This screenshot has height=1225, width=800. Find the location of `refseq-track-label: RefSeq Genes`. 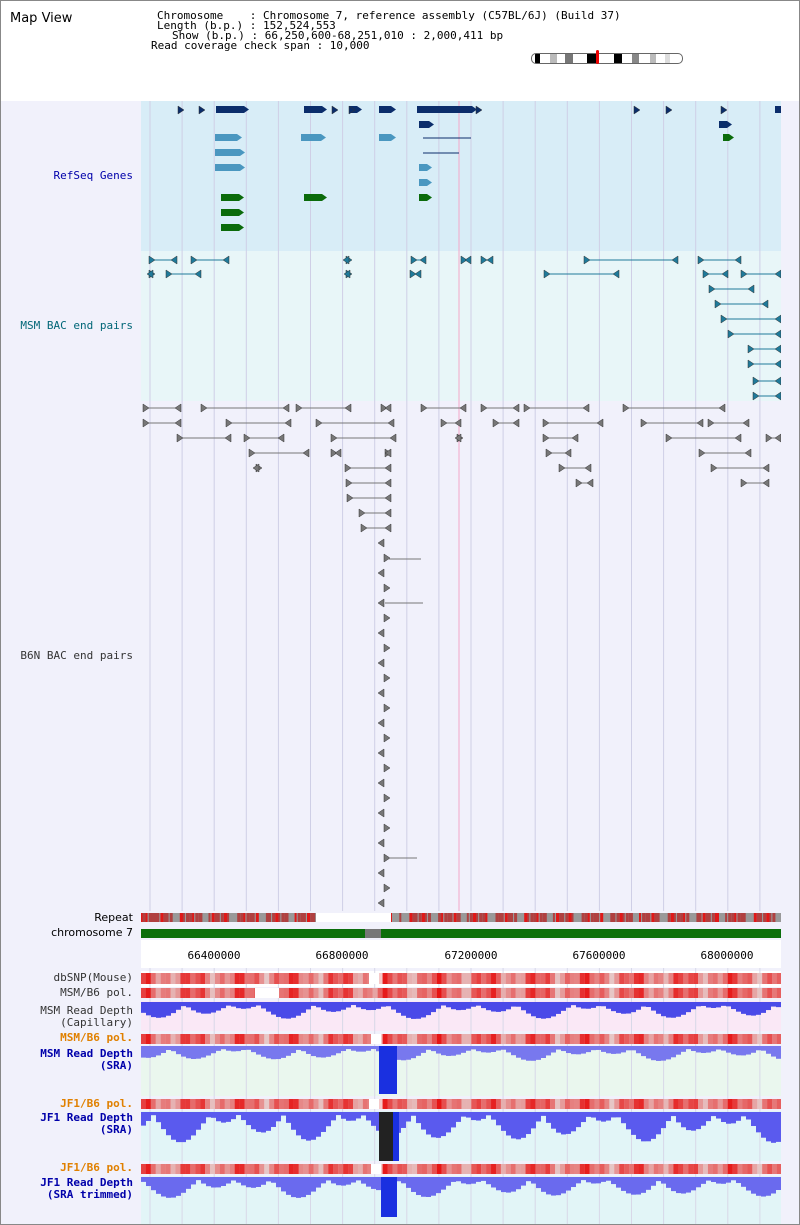

refseq-track-label: RefSeq Genes is located at coordinates (93, 175).